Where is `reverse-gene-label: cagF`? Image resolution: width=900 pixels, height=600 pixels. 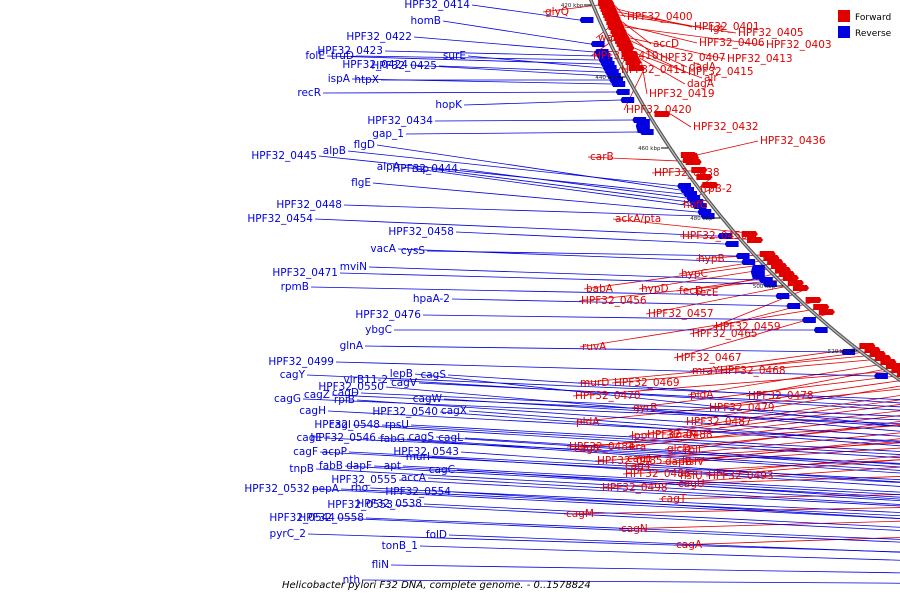
reverse-gene-label: cagF is located at coordinates (305, 452).